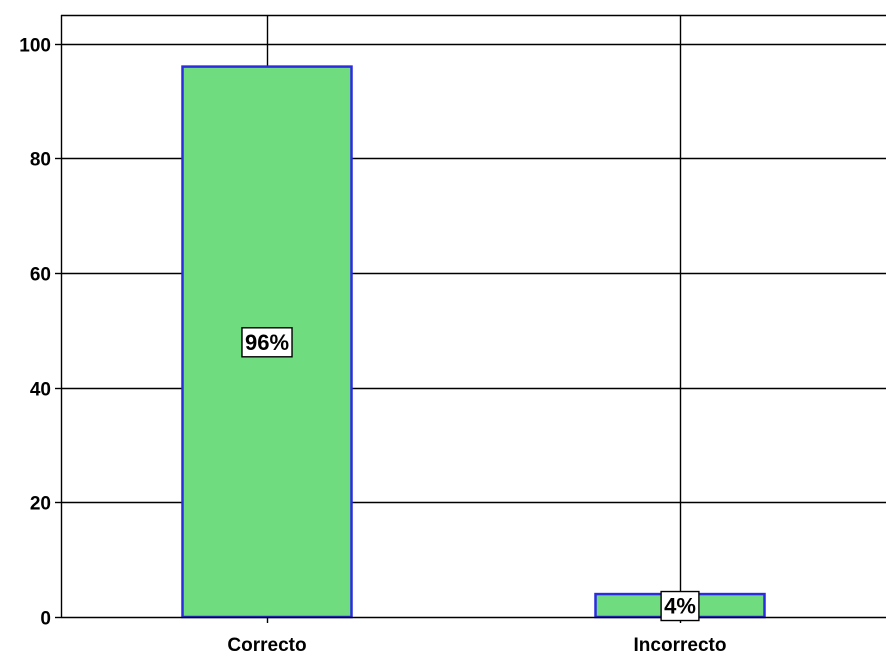 The height and width of the screenshot is (659, 886). What do you see at coordinates (40, 160) in the screenshot?
I see `y-tick-label: 80` at bounding box center [40, 160].